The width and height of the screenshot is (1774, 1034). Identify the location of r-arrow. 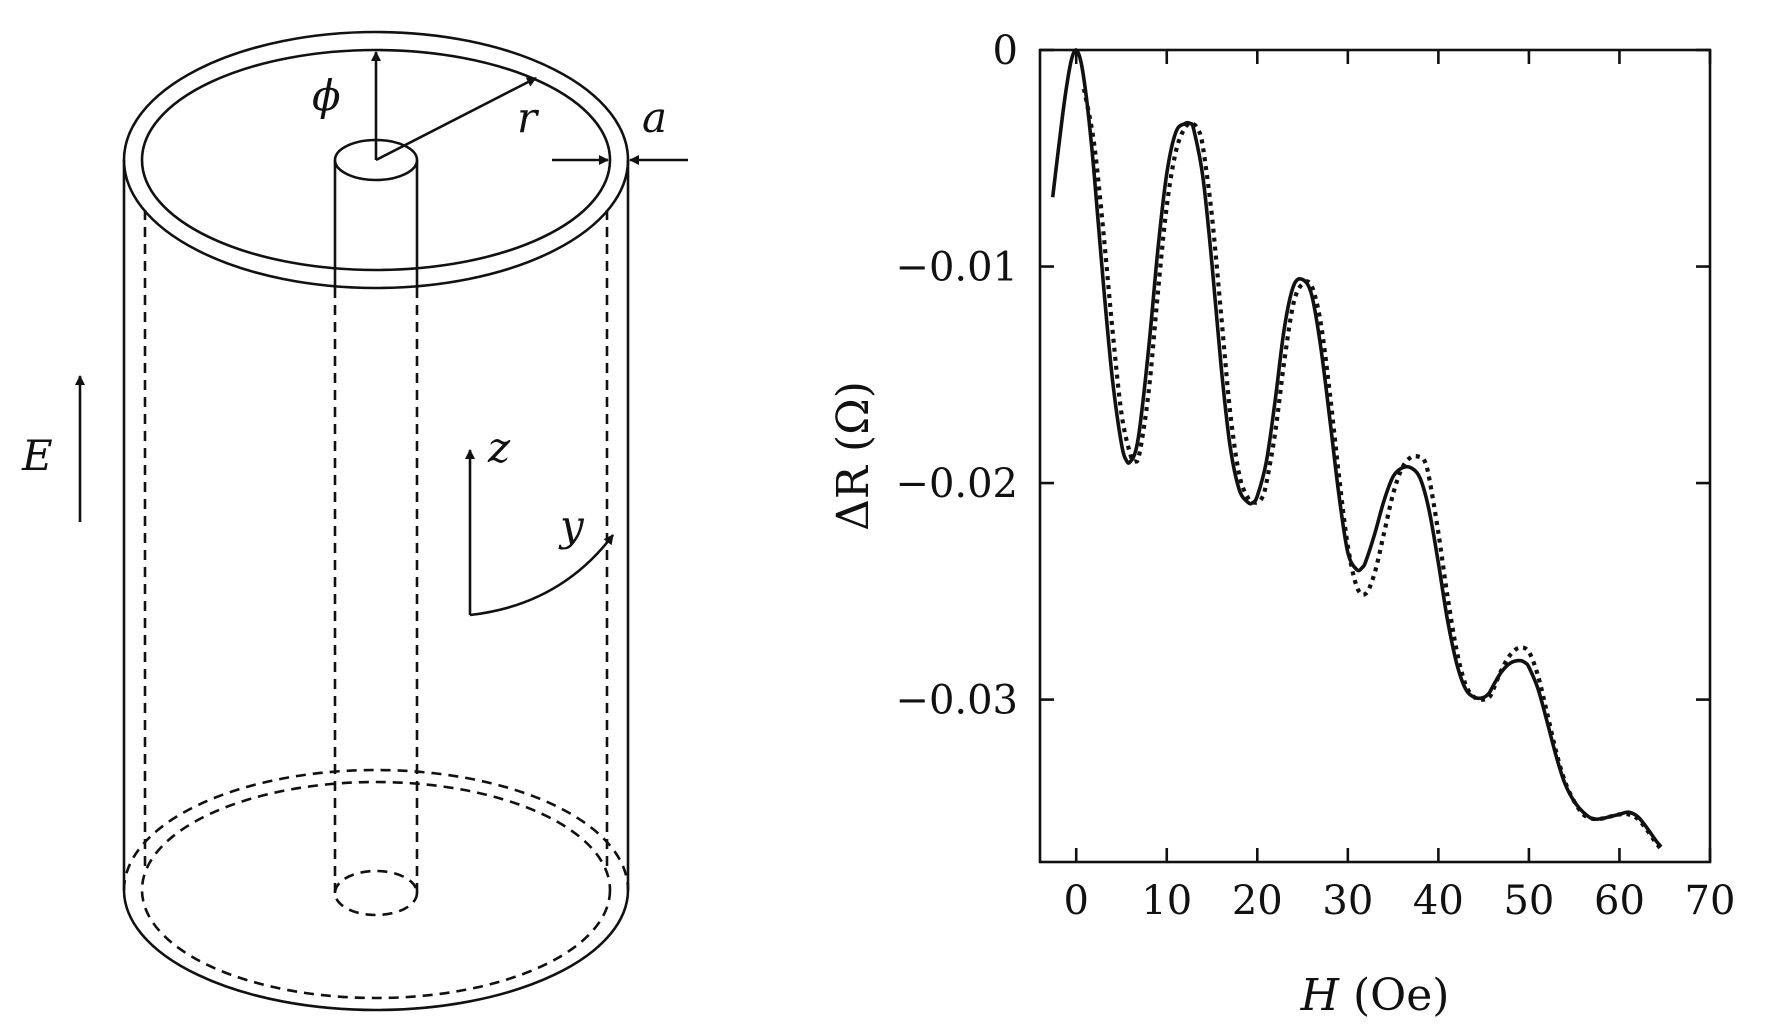
(456, 119).